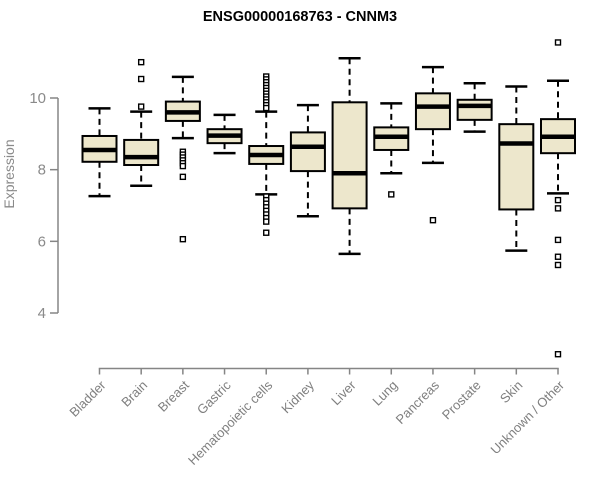  What do you see at coordinates (432, 144) in the screenshot?
I see `boxplot-pancreas` at bounding box center [432, 144].